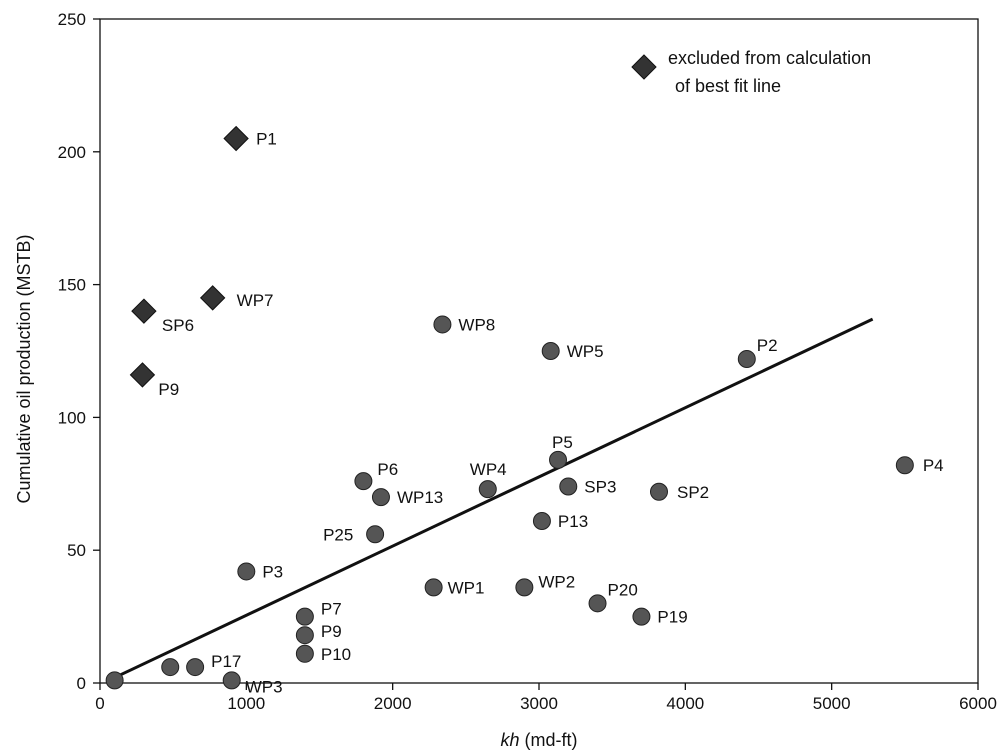 The height and width of the screenshot is (752, 1002). I want to click on point-label: SP3, so click(600, 486).